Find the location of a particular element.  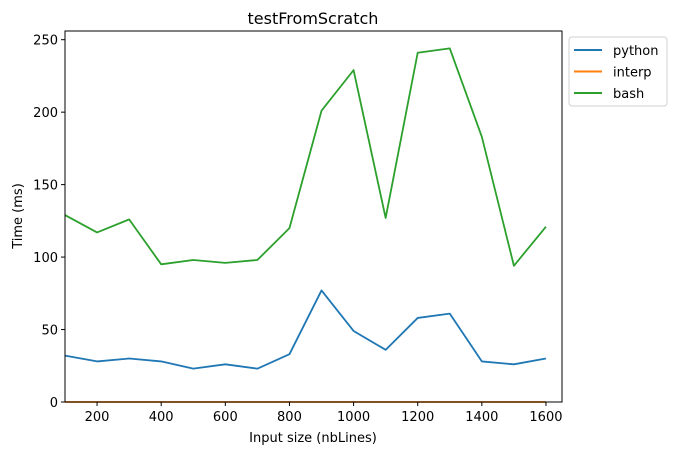

legend-label-bash: bash is located at coordinates (628, 94).